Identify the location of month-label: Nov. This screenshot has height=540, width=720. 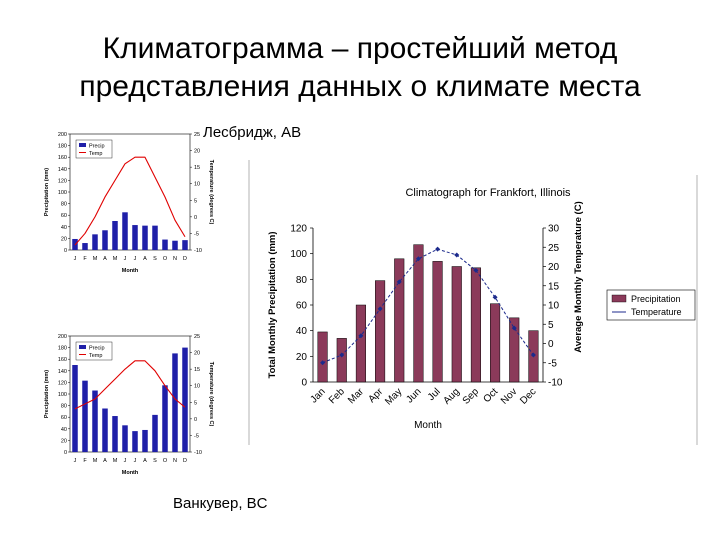
(509, 396).